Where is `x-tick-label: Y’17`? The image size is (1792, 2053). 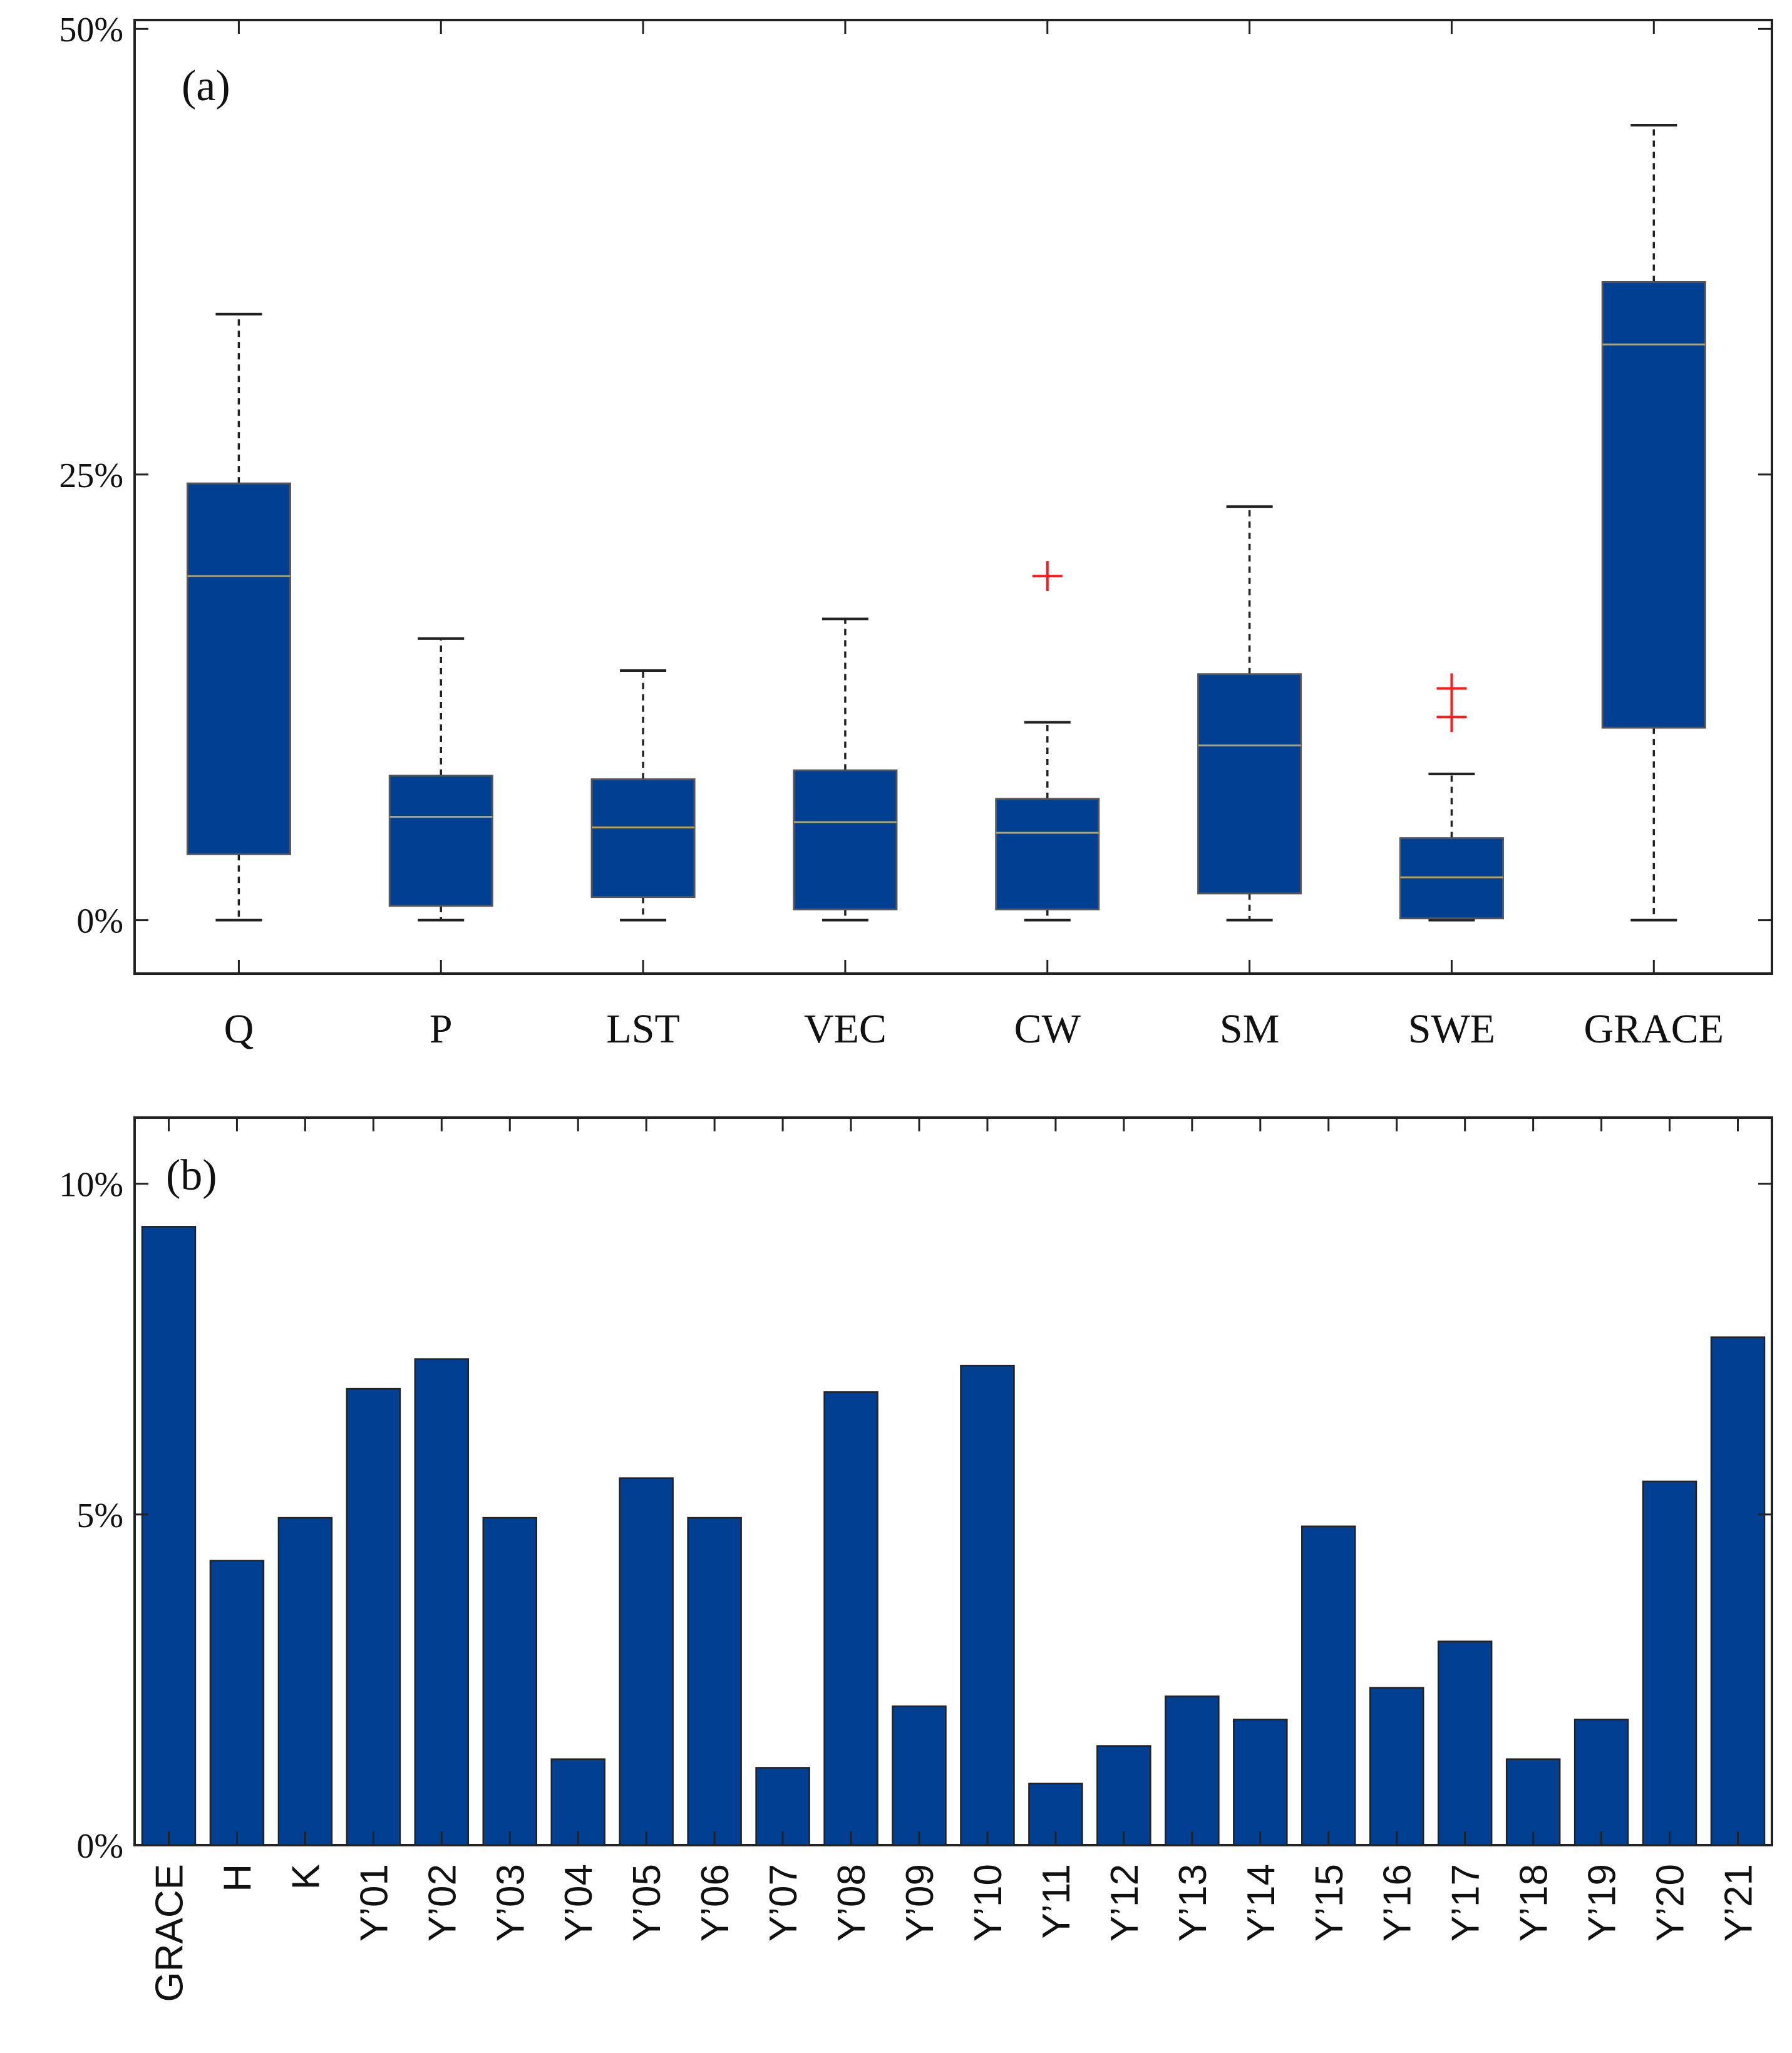
x-tick-label: Y’17 is located at coordinates (1466, 1903).